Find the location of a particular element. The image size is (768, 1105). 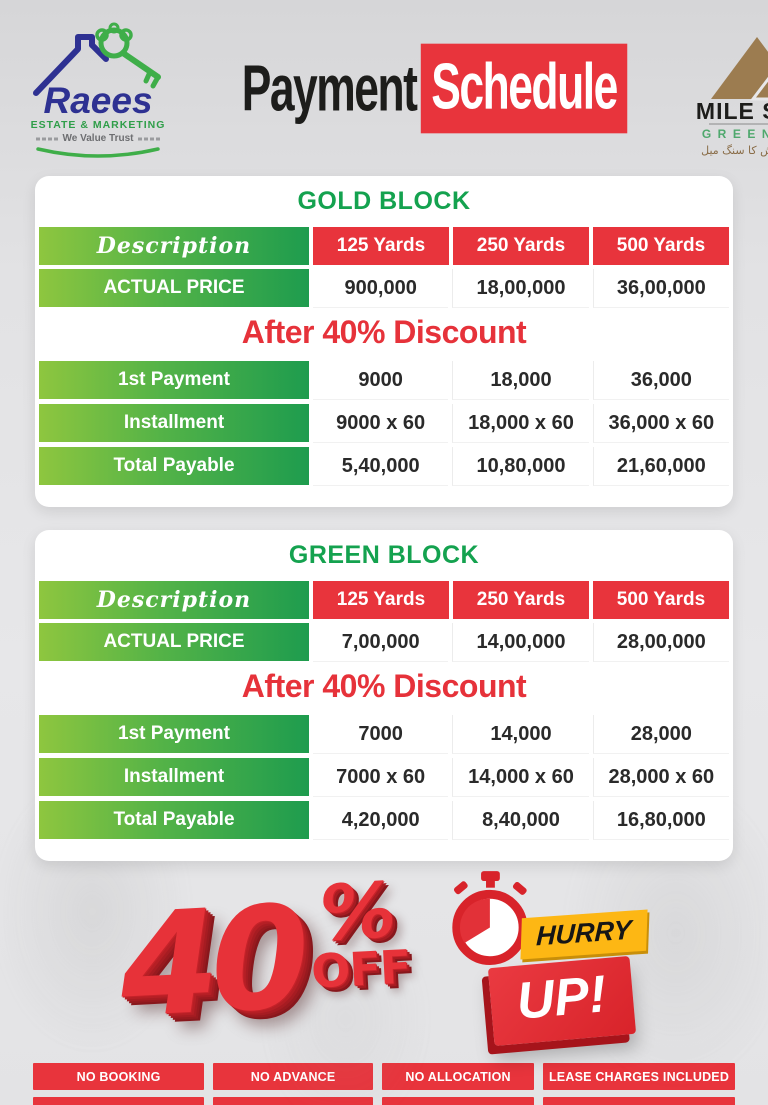

raees-logo-graphic: Raees ESTATE & MARKETING We Value Trust is located at coordinates (98, 90).